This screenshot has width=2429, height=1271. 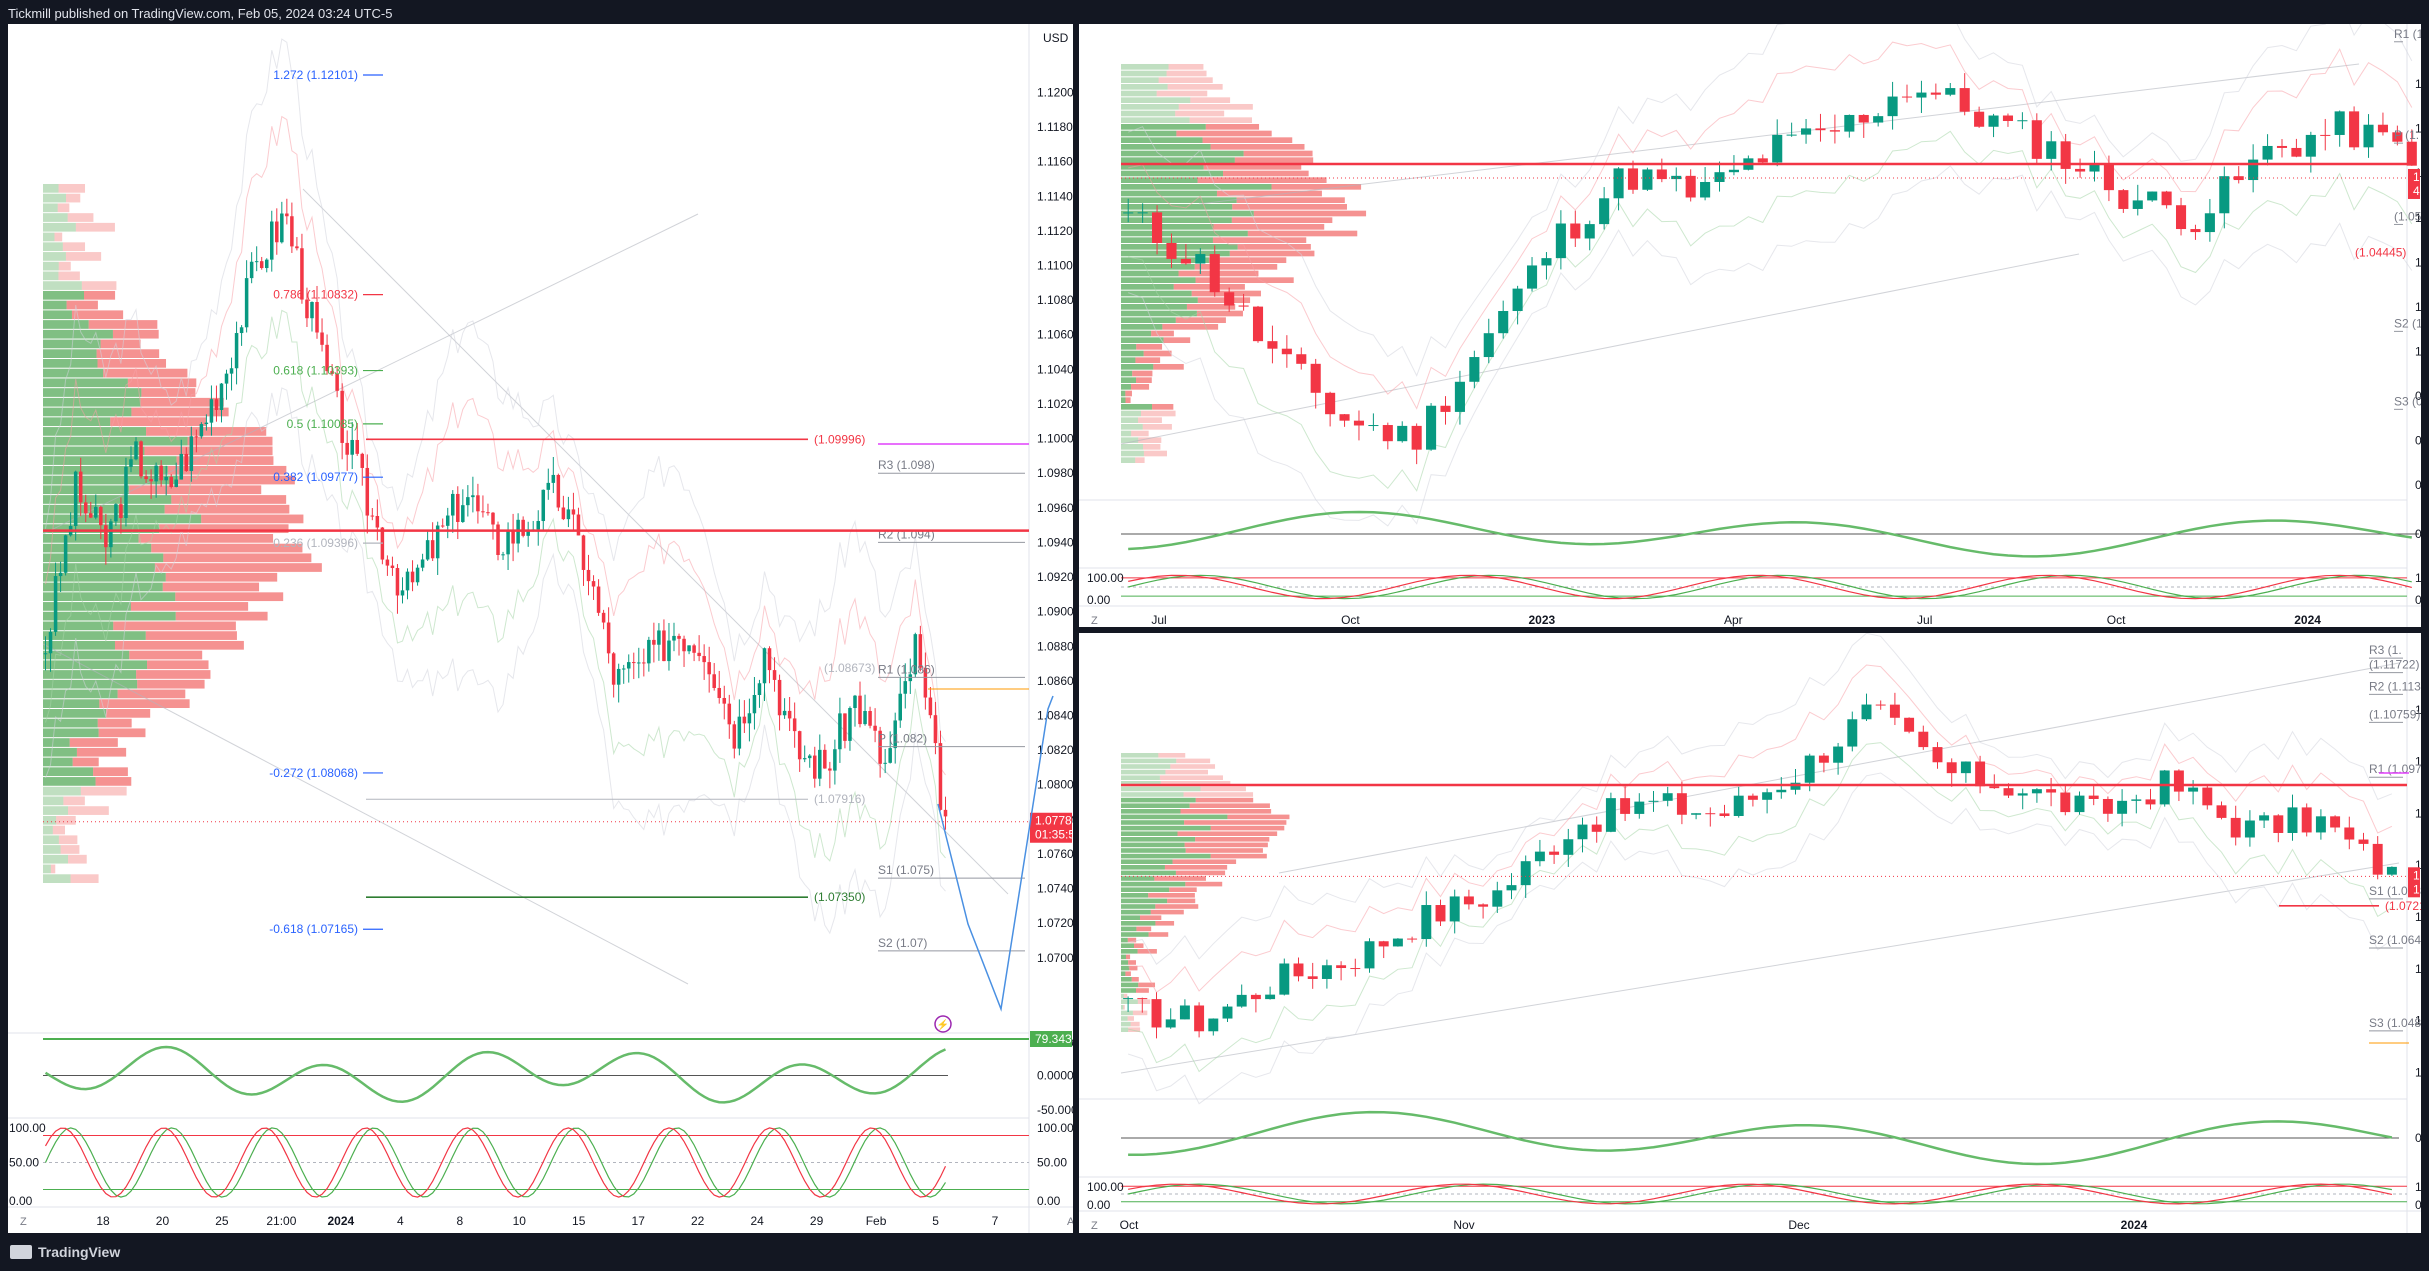 I want to click on y-tick-label: 1.07400, so click(x=1055, y=889).